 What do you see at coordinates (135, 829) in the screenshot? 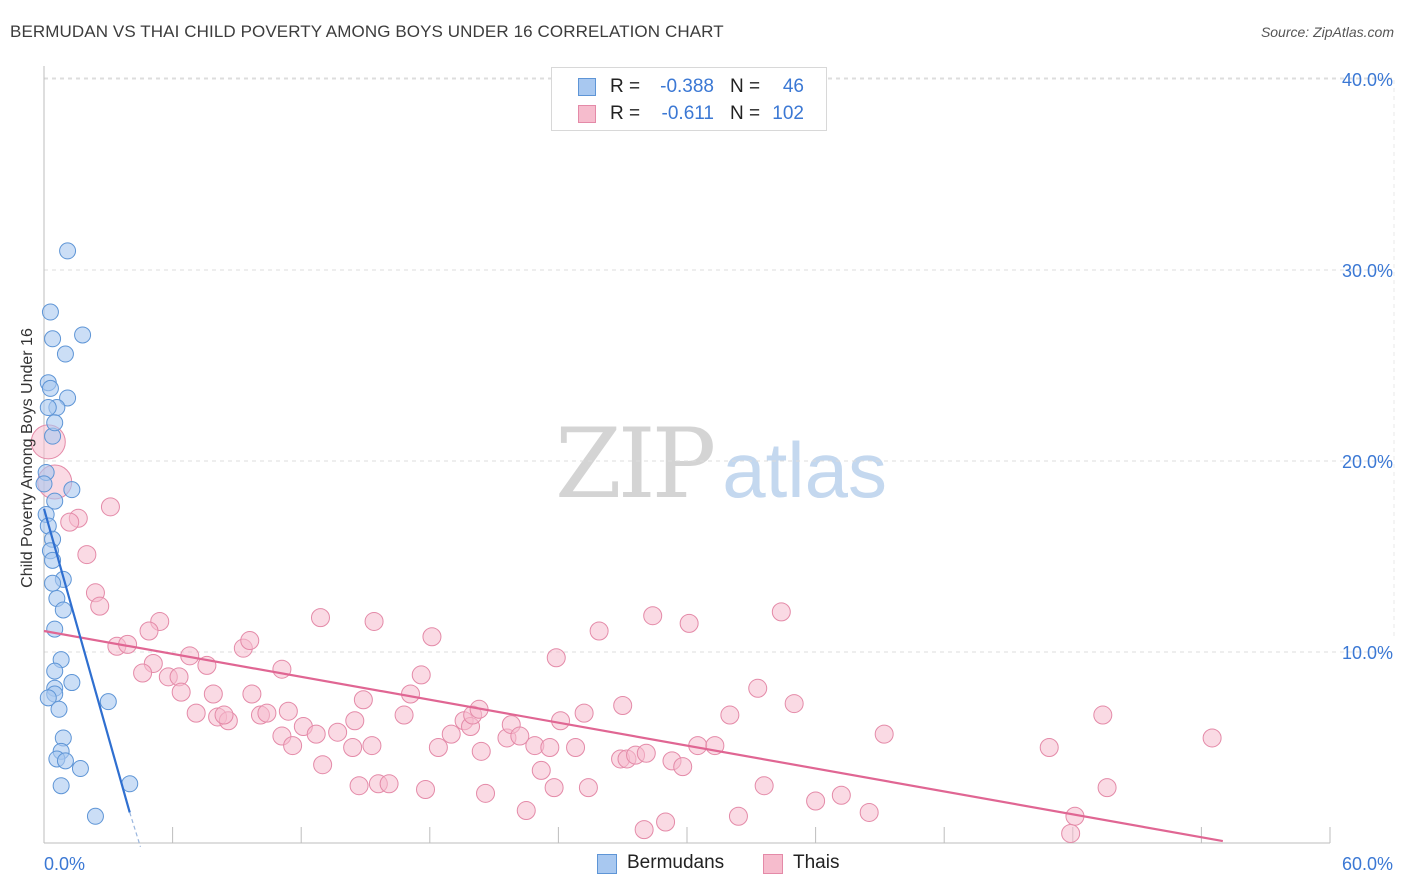
I see `bermudan-trend-extension` at bounding box center [135, 829].